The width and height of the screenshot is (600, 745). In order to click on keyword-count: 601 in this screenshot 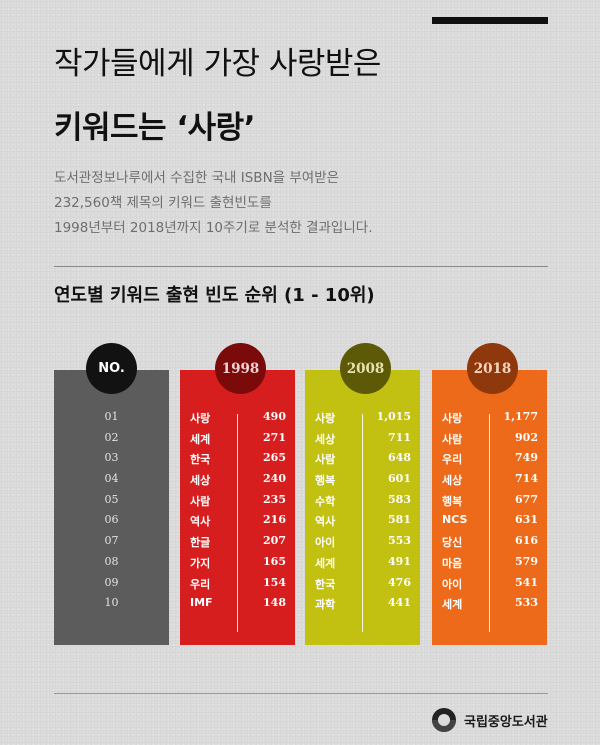, I will do `click(399, 479)`.